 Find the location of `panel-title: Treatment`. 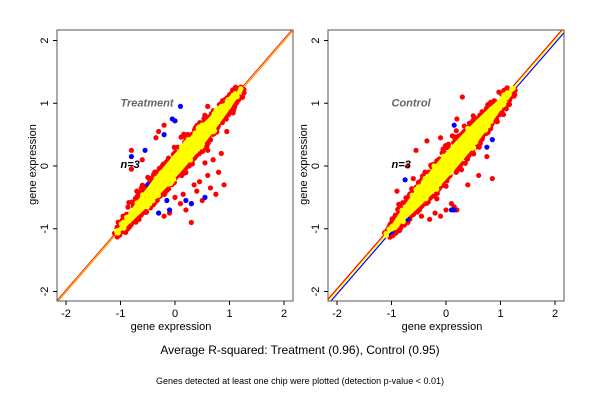

panel-title: Treatment is located at coordinates (148, 103).